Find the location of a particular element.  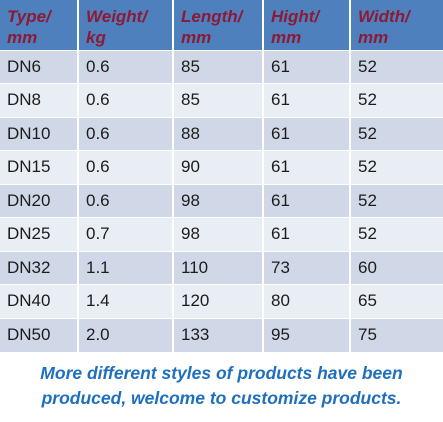

cell-width: 60 is located at coordinates (396, 267).